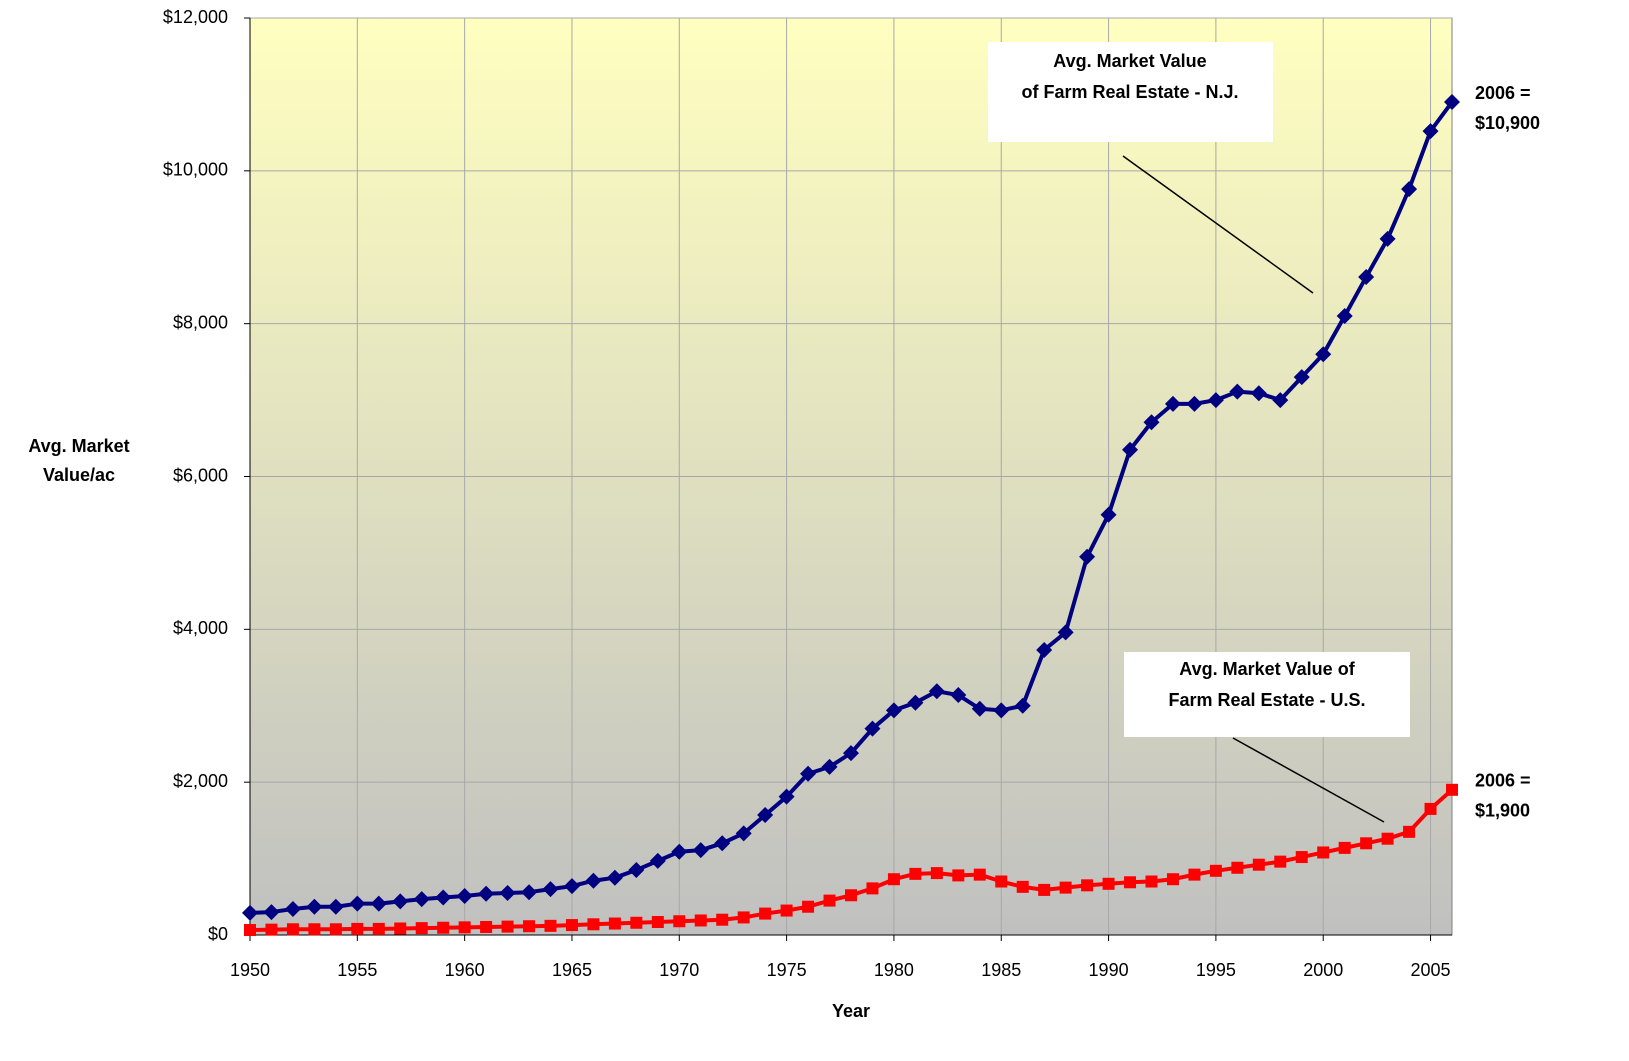 The image size is (1629, 1061). I want to click on y-tick-label: $8,000, so click(200, 322).